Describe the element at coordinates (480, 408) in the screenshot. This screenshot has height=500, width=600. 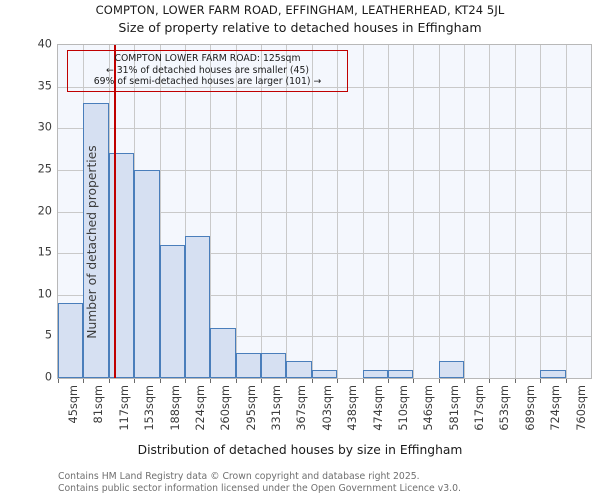
I see `x-axis-tick-label: 617sqm` at that location.